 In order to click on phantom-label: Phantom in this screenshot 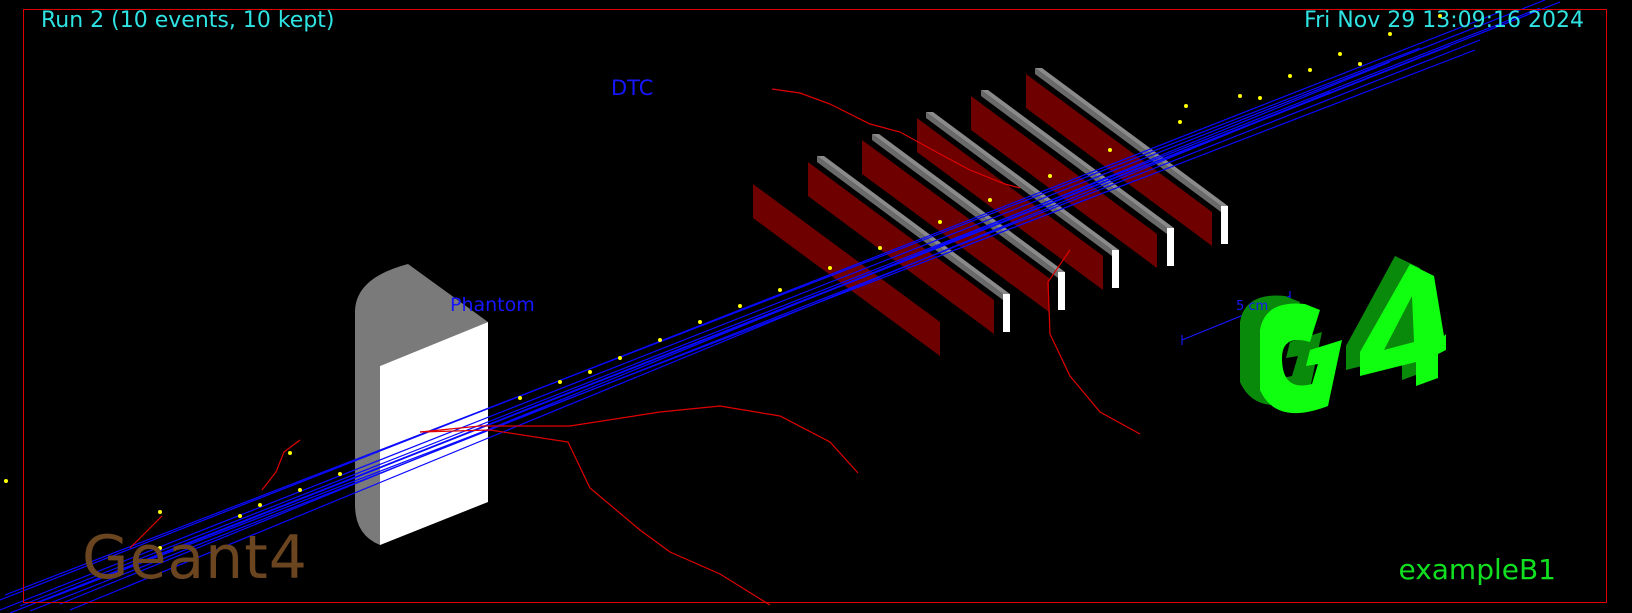, I will do `click(492, 305)`.